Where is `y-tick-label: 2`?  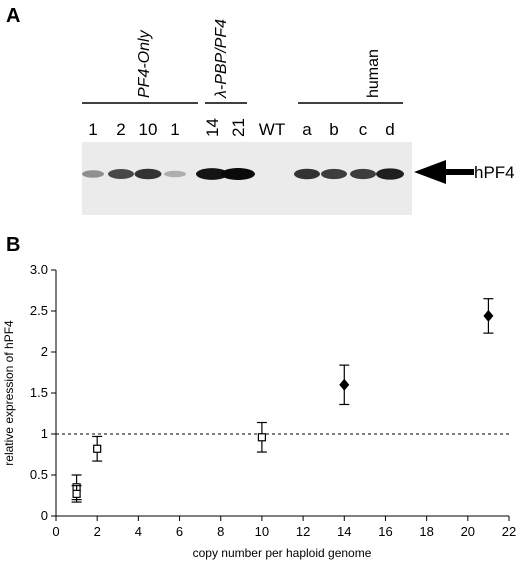 y-tick-label: 2 is located at coordinates (44, 351).